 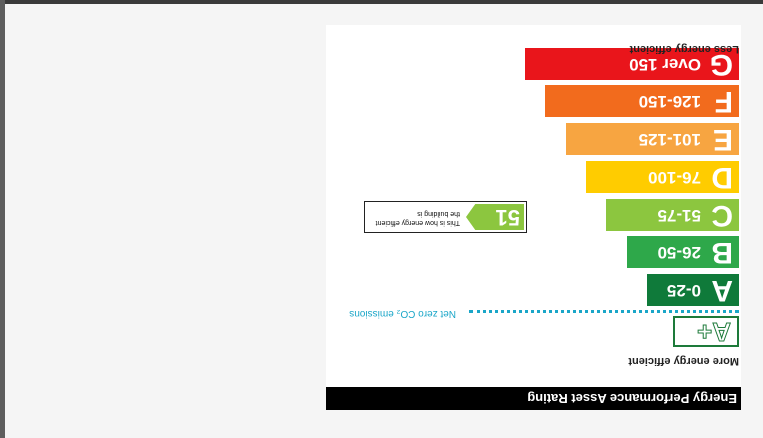 What do you see at coordinates (683, 290) in the screenshot?
I see `band-range: 0-25` at bounding box center [683, 290].